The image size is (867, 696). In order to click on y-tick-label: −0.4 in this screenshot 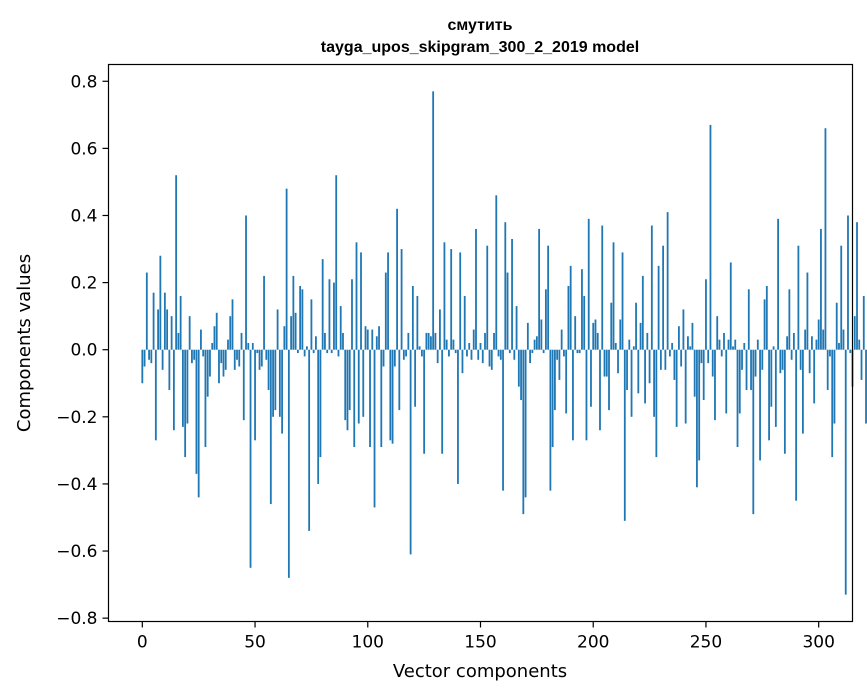, I will do `click(76, 485)`.